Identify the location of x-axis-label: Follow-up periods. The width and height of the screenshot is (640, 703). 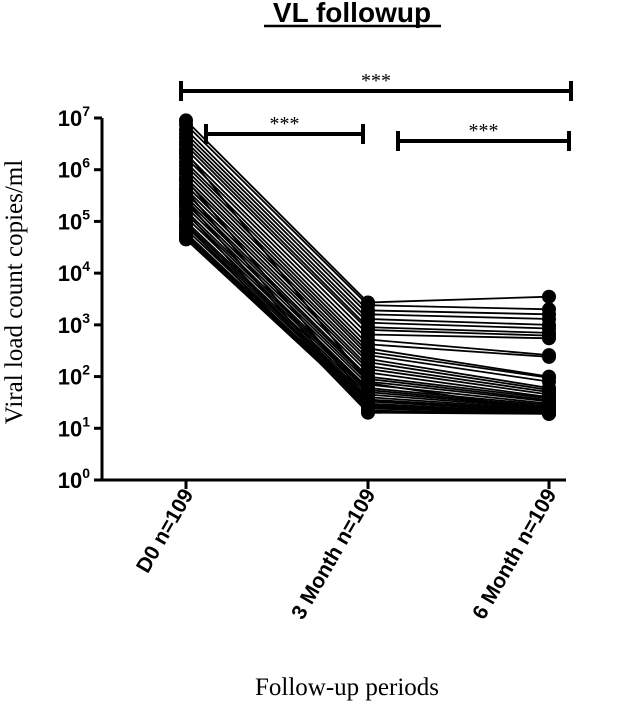
(347, 687).